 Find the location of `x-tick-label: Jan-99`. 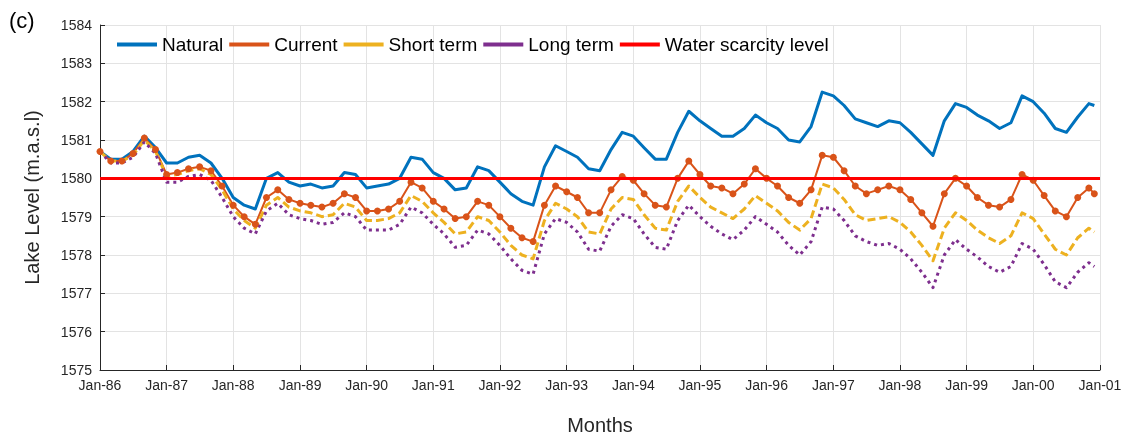

x-tick-label: Jan-99 is located at coordinates (967, 385).